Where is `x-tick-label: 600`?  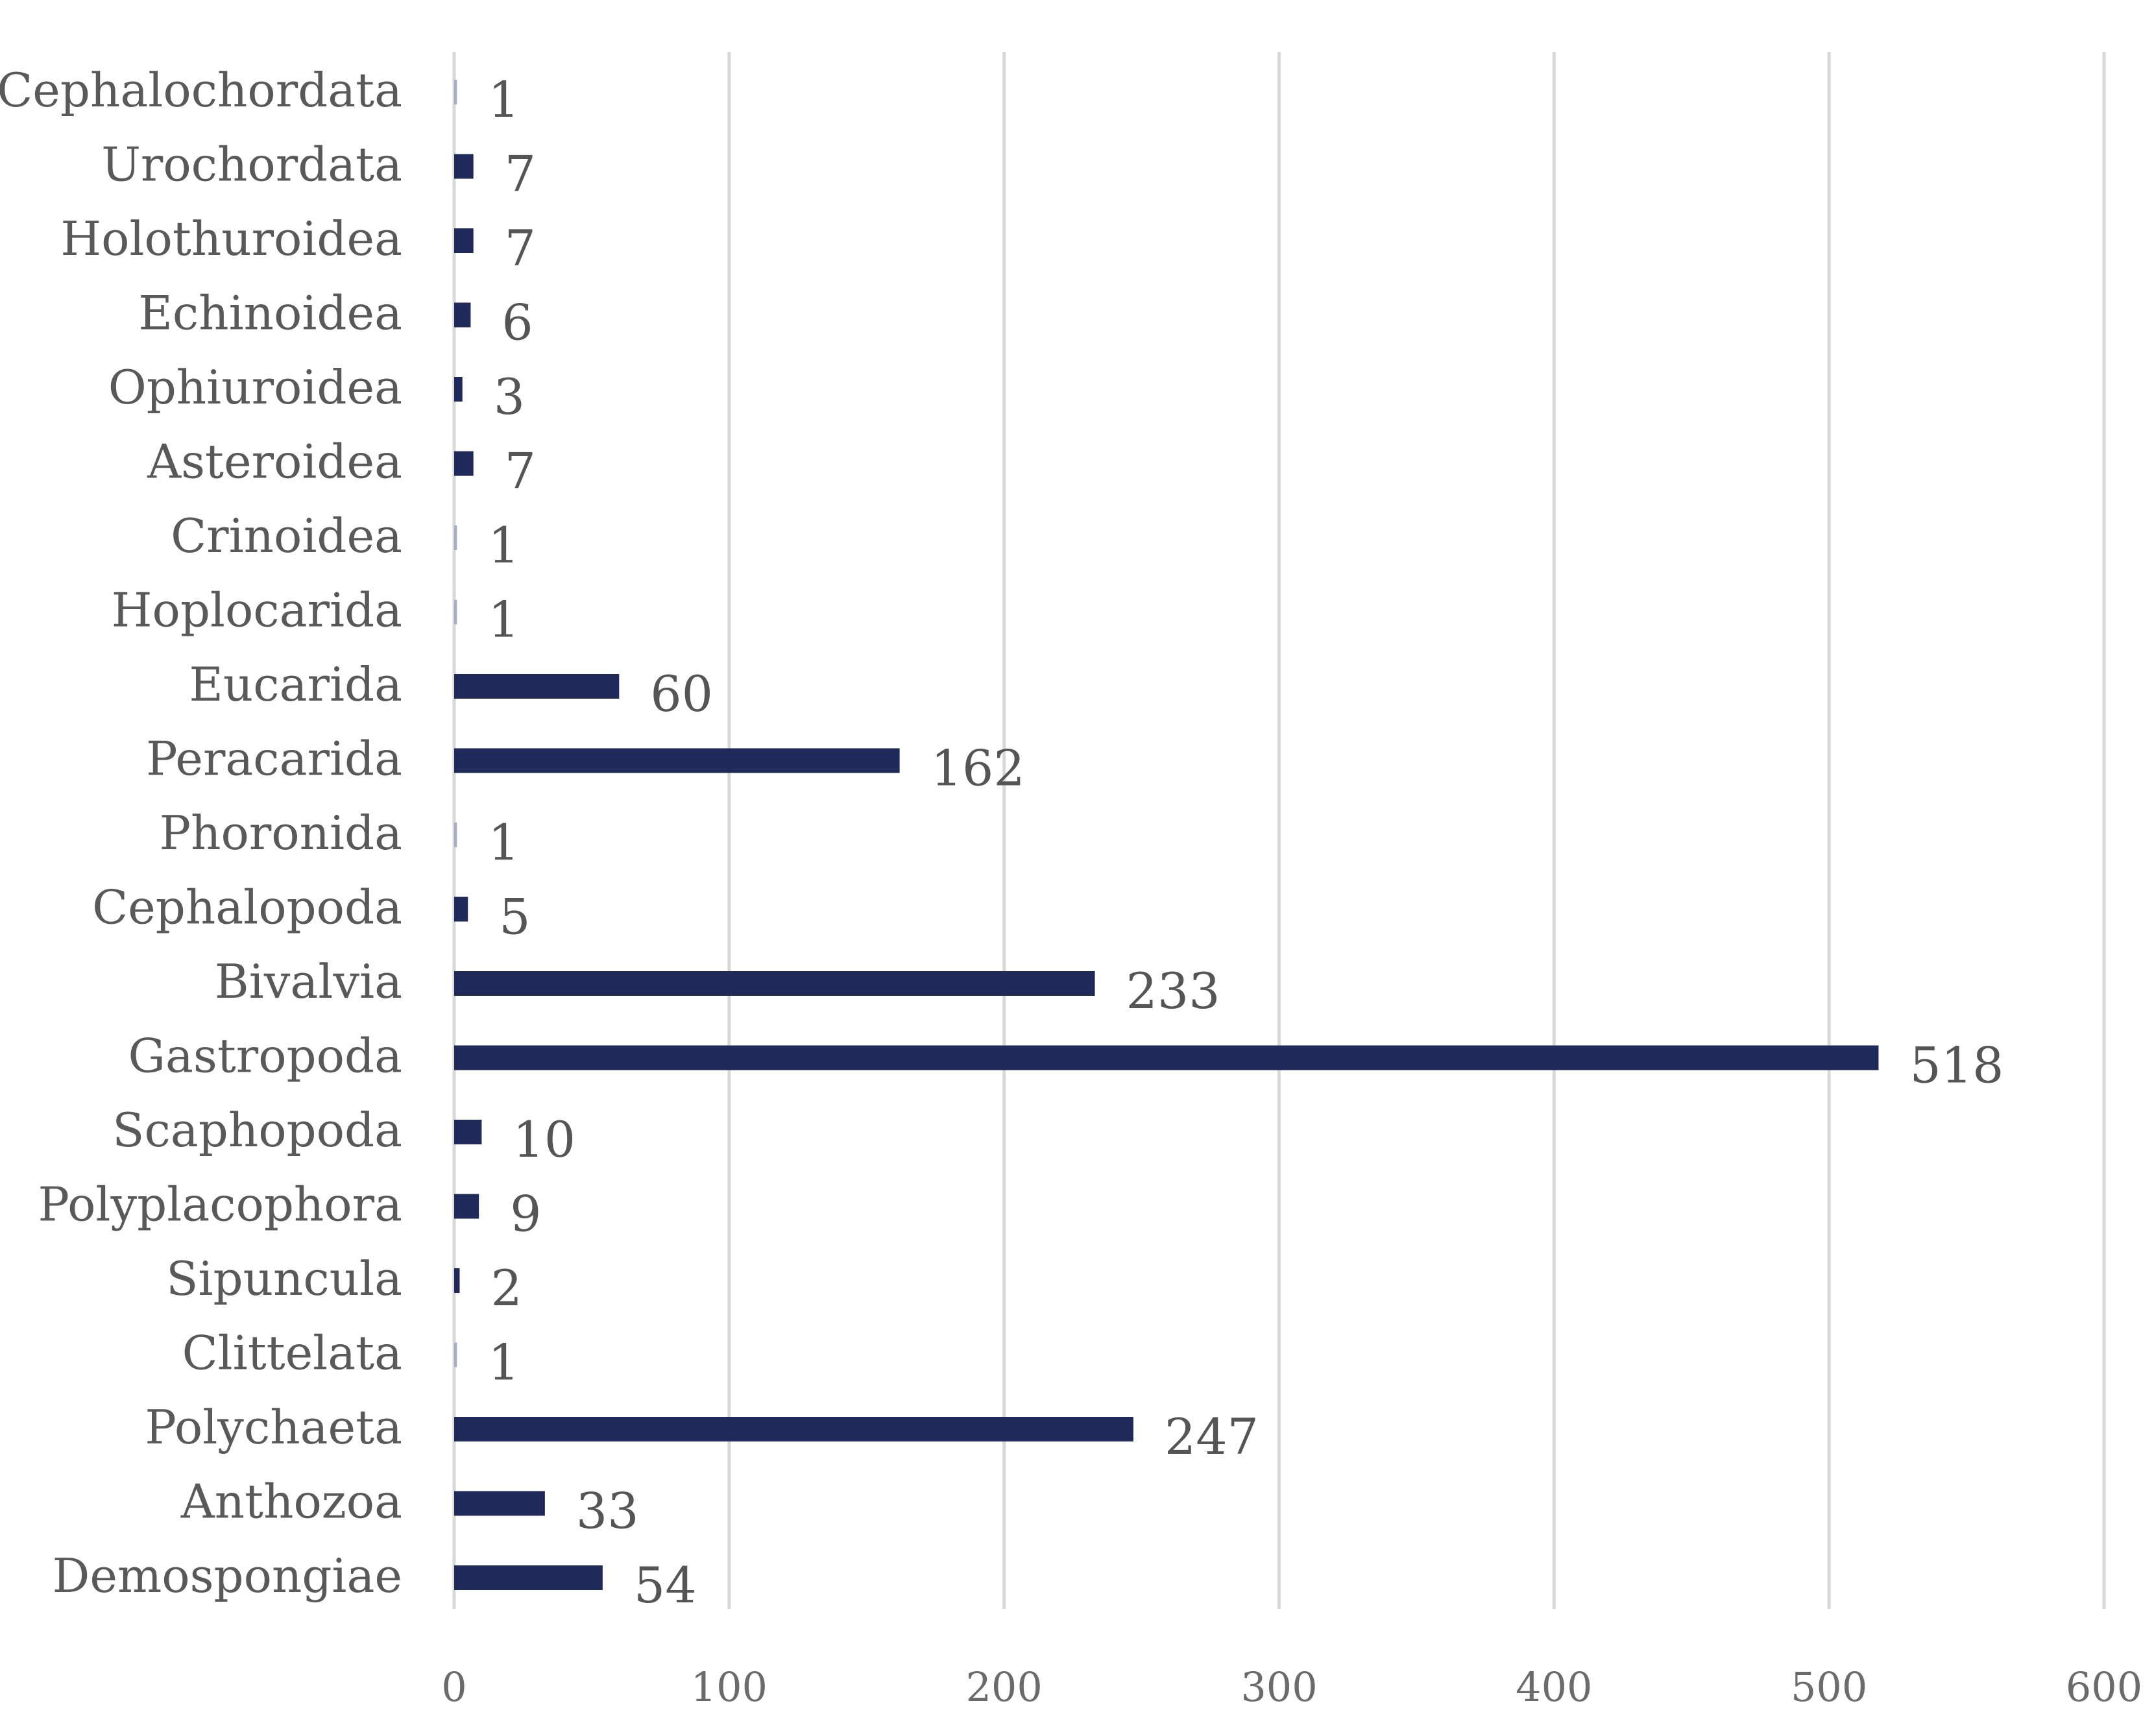 x-tick-label: 600 is located at coordinates (2104, 1687).